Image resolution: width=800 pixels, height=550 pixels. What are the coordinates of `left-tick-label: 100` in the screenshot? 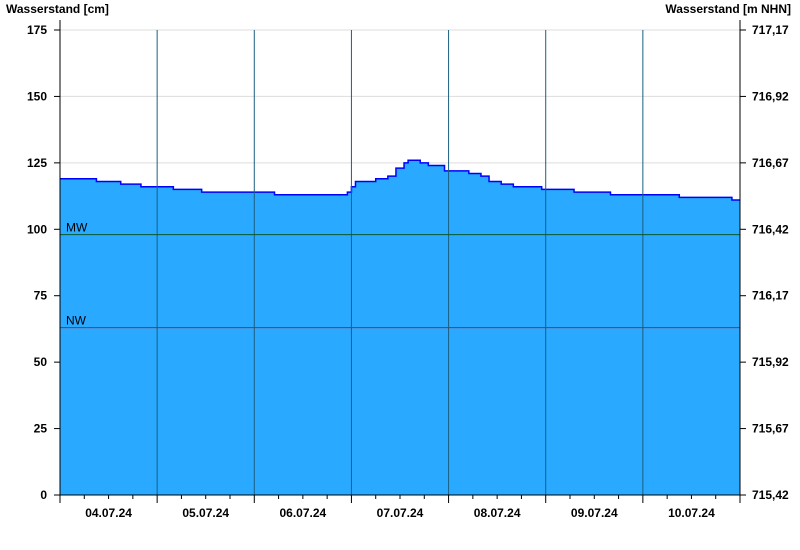 It's located at (37, 229).